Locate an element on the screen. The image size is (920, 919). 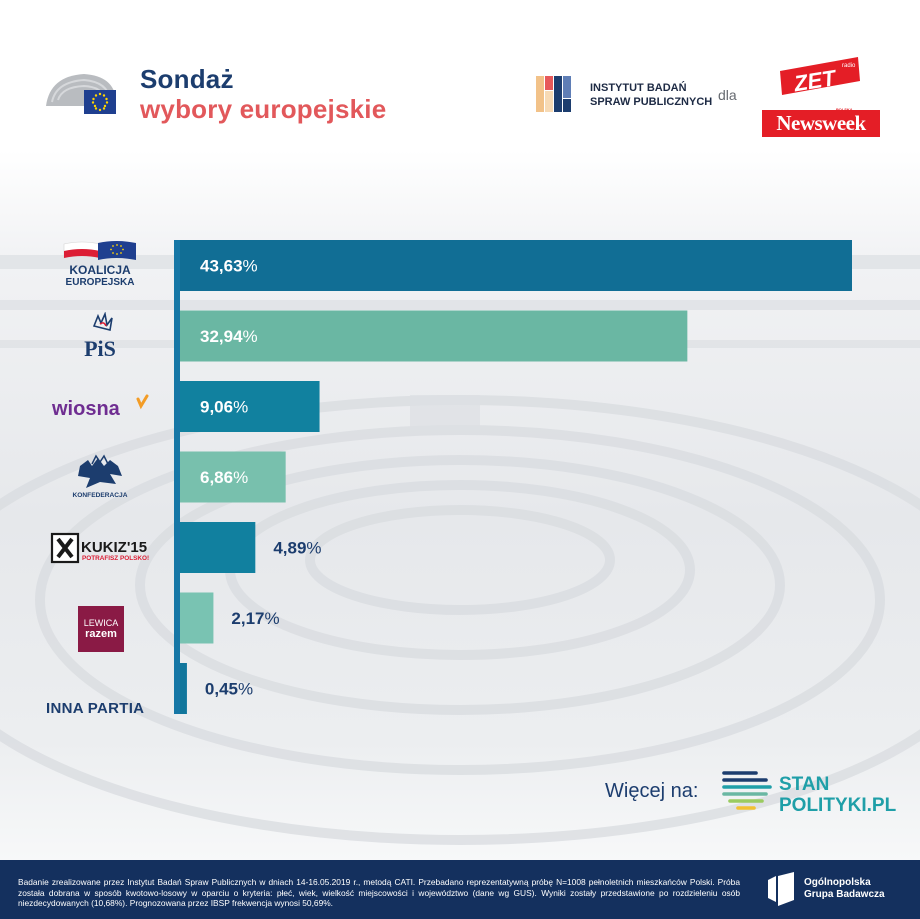
wiosna-name: wiosna is located at coordinates (86, 409).